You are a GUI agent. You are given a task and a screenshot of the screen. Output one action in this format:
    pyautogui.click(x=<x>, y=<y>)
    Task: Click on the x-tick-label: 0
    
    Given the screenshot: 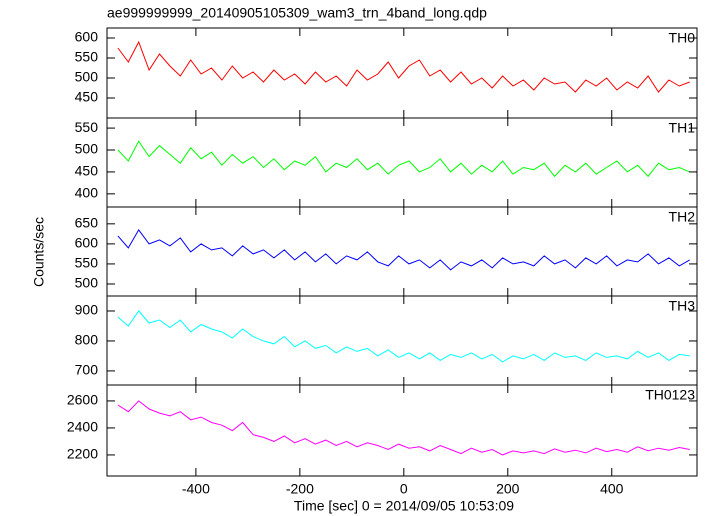 What is the action you would take?
    pyautogui.click(x=404, y=489)
    